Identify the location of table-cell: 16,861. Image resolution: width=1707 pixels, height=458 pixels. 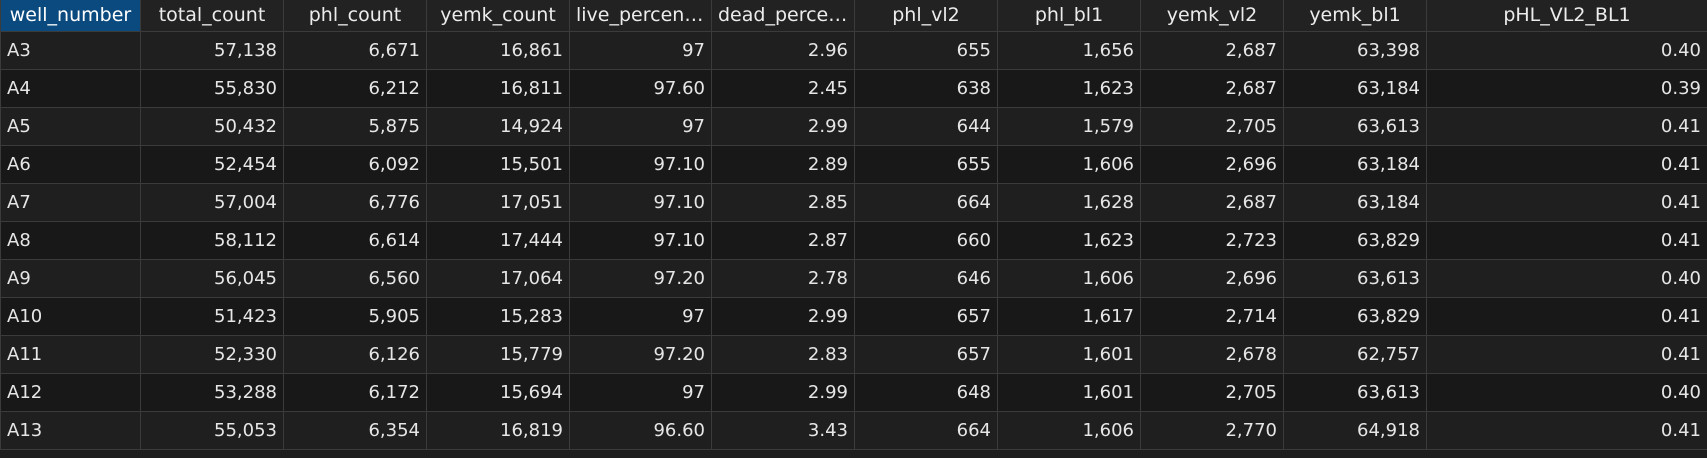
(498, 50).